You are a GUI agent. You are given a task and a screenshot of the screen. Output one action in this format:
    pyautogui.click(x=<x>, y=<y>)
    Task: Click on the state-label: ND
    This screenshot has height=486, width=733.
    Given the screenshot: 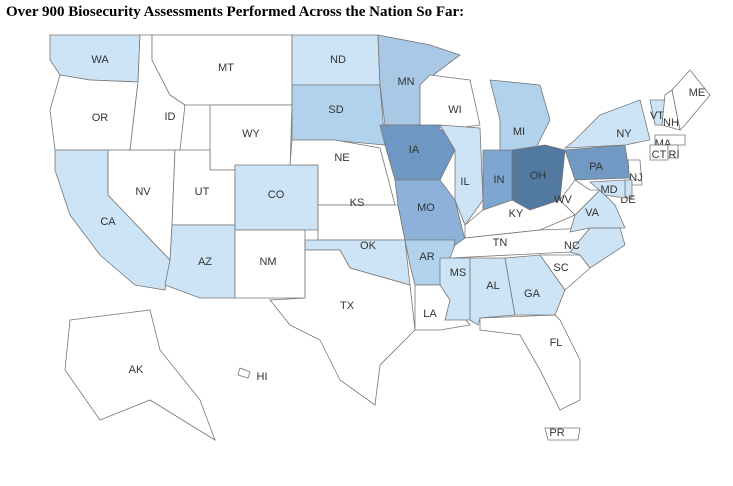 What is the action you would take?
    pyautogui.click(x=338, y=60)
    